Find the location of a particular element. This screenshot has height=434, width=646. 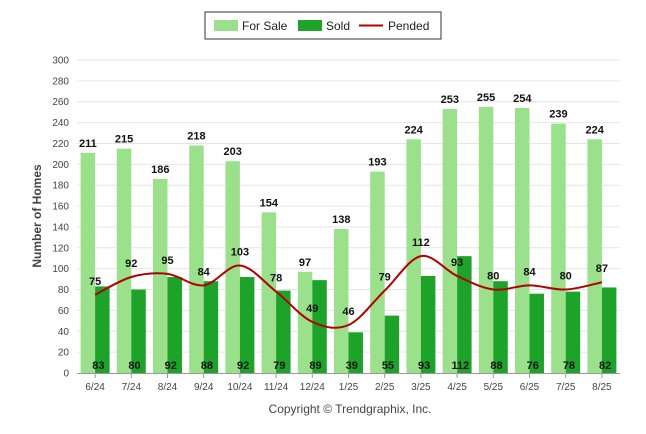

label-pended-11: 80 is located at coordinates (493, 277).